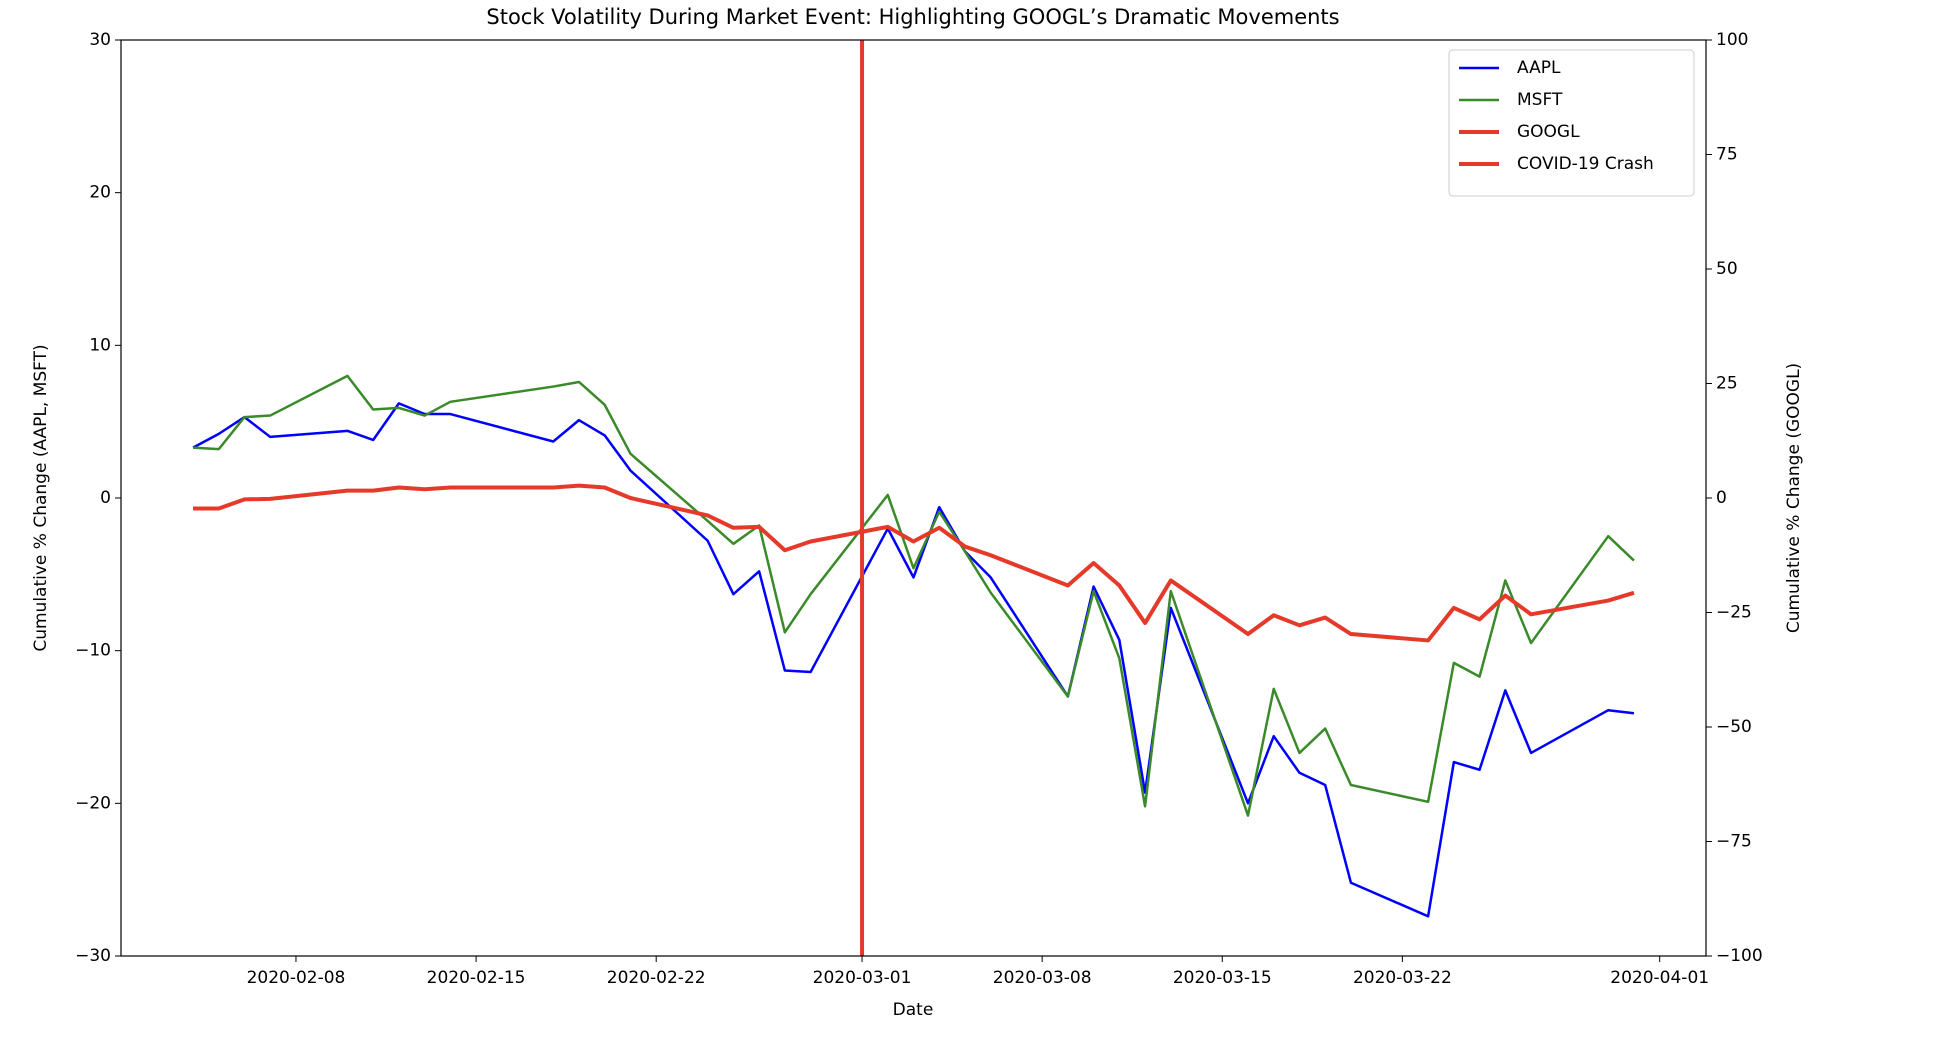 This screenshot has height=1040, width=1938. I want to click on x-tick-label: 2020-02-08, so click(296, 978).